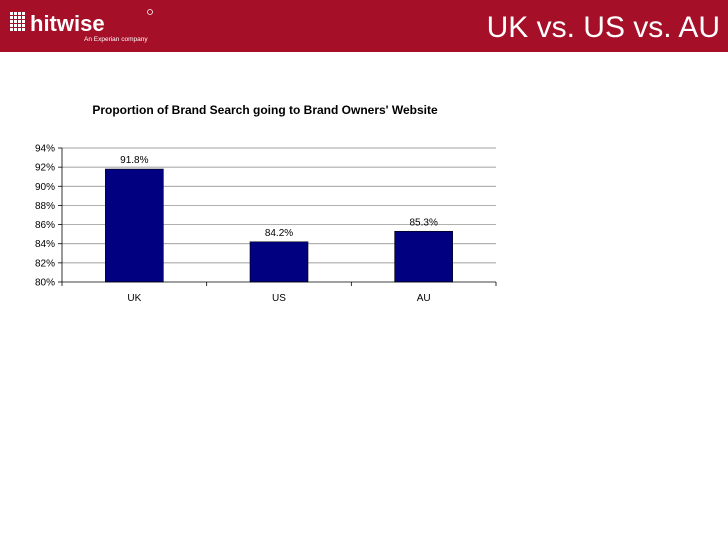  I want to click on x-tick-label: US, so click(279, 298).